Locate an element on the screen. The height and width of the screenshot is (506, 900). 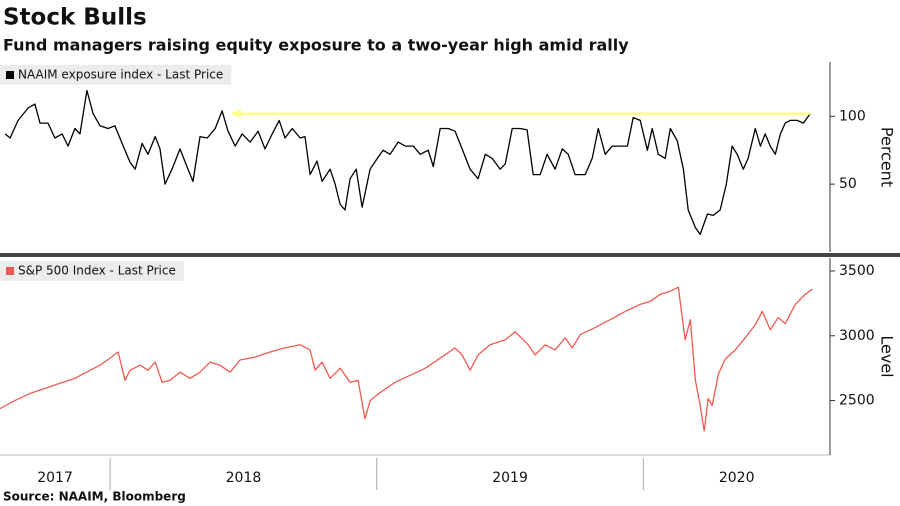
legend-label: S&P 500 Index - Last Price is located at coordinates (97, 271).